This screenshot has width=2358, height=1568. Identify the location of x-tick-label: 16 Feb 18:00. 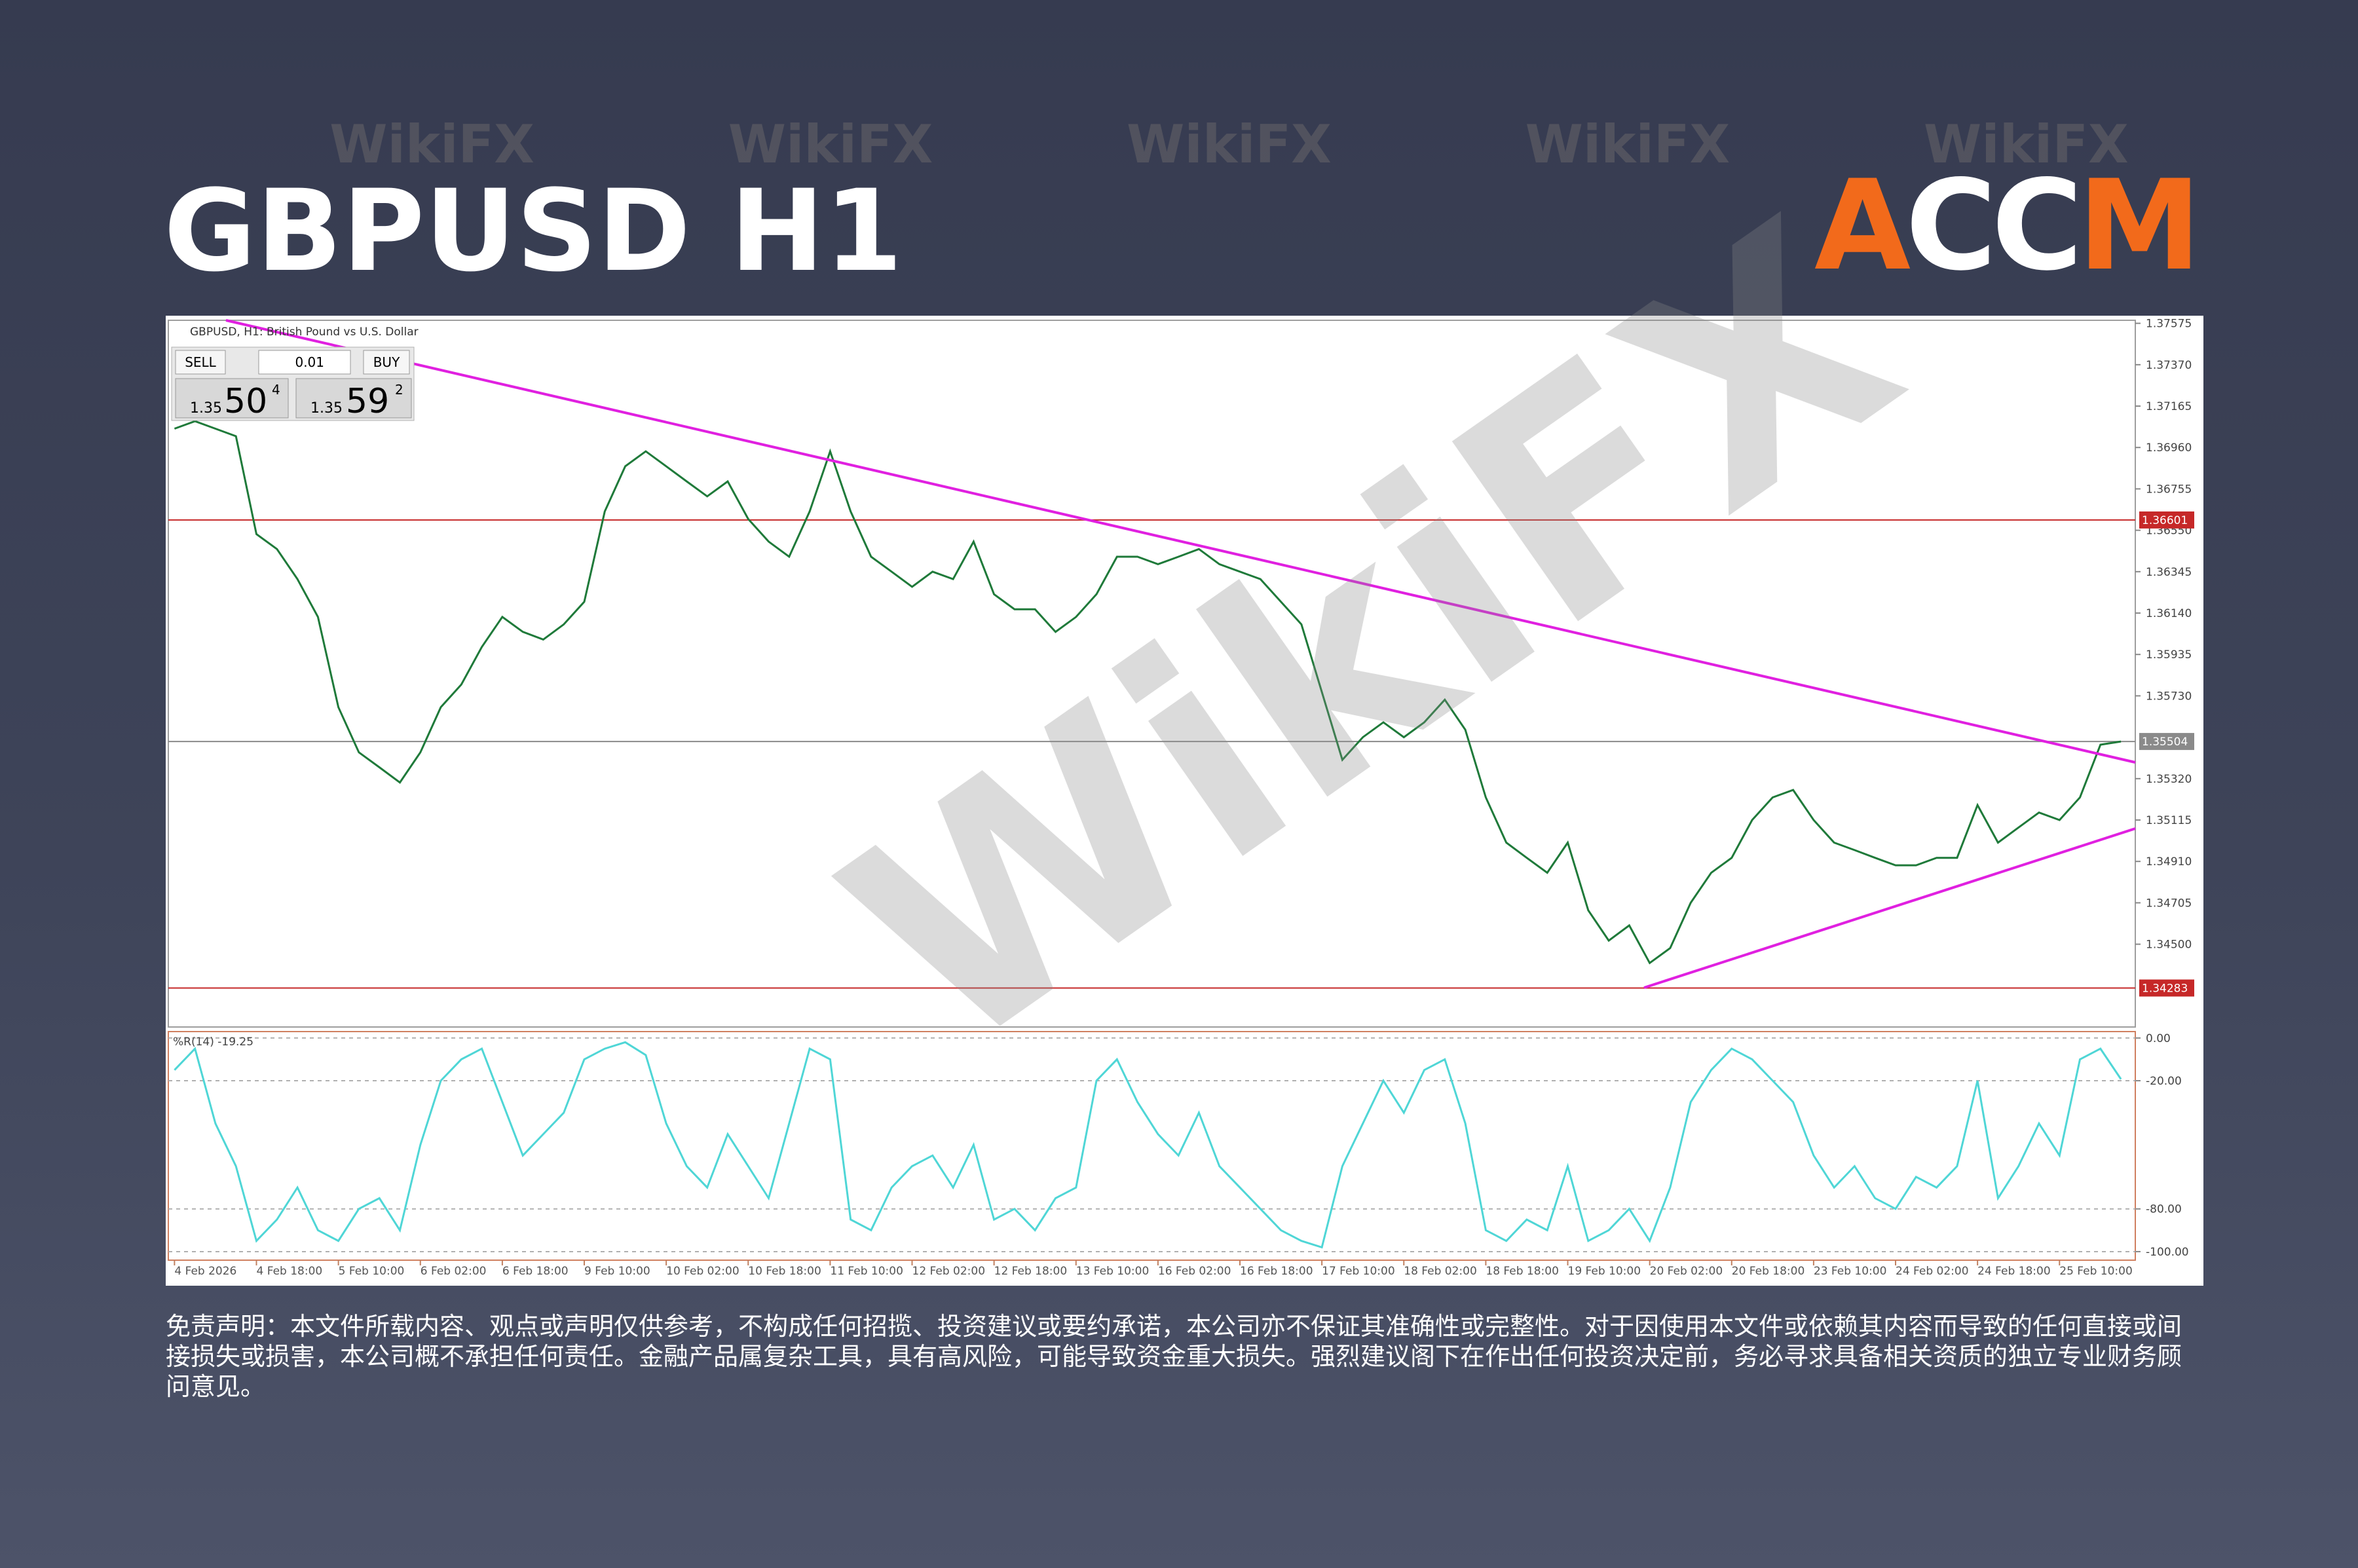
(1277, 1271).